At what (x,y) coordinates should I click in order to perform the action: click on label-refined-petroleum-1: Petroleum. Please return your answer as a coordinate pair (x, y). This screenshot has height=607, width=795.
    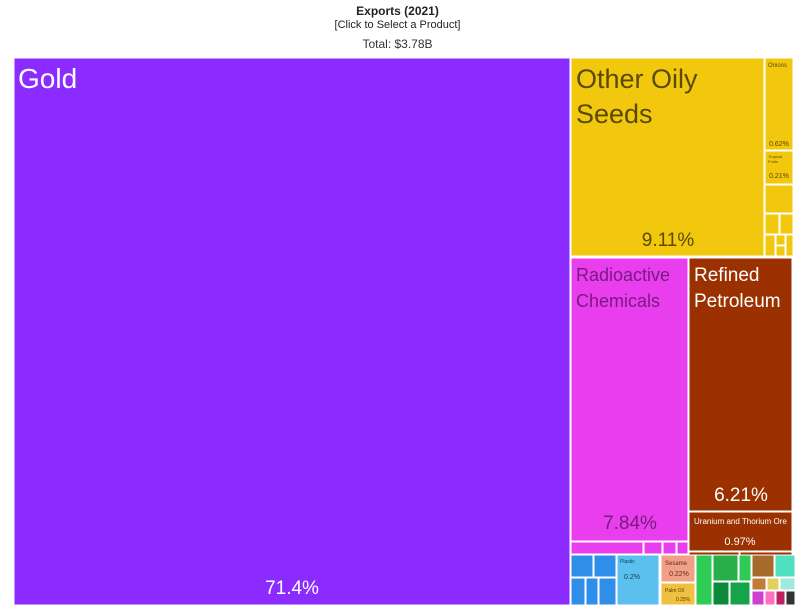
    Looking at the image, I should click on (737, 301).